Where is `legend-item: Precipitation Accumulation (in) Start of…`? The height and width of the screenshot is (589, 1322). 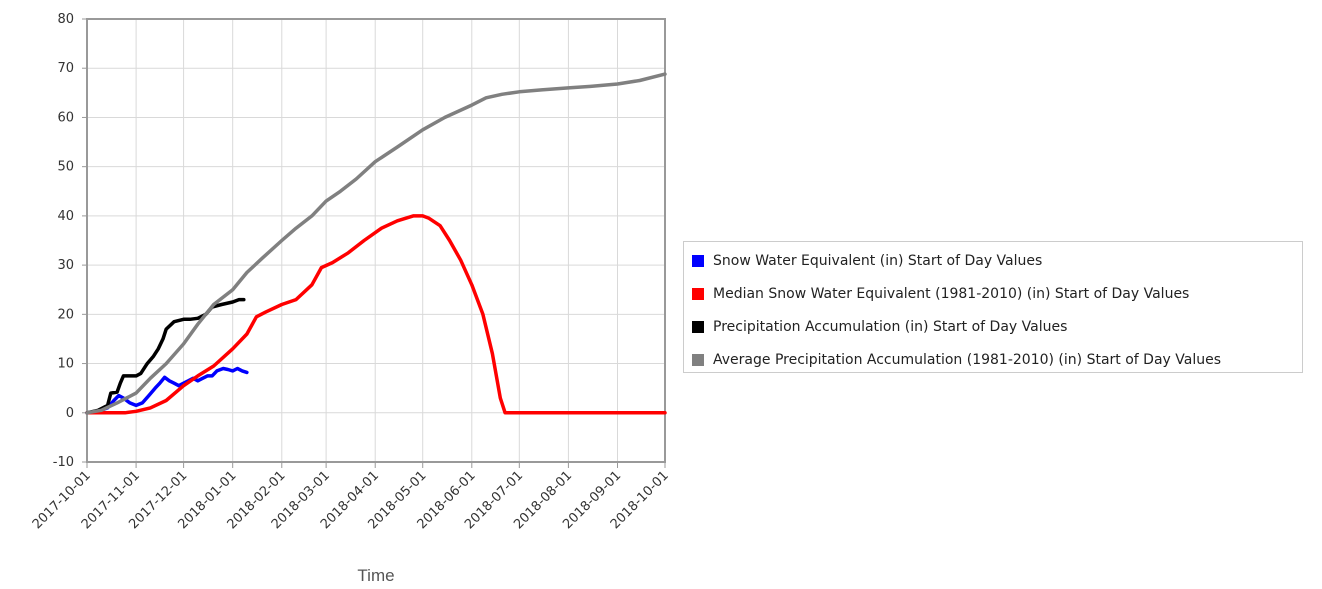 legend-item: Precipitation Accumulation (in) Start of… is located at coordinates (993, 326).